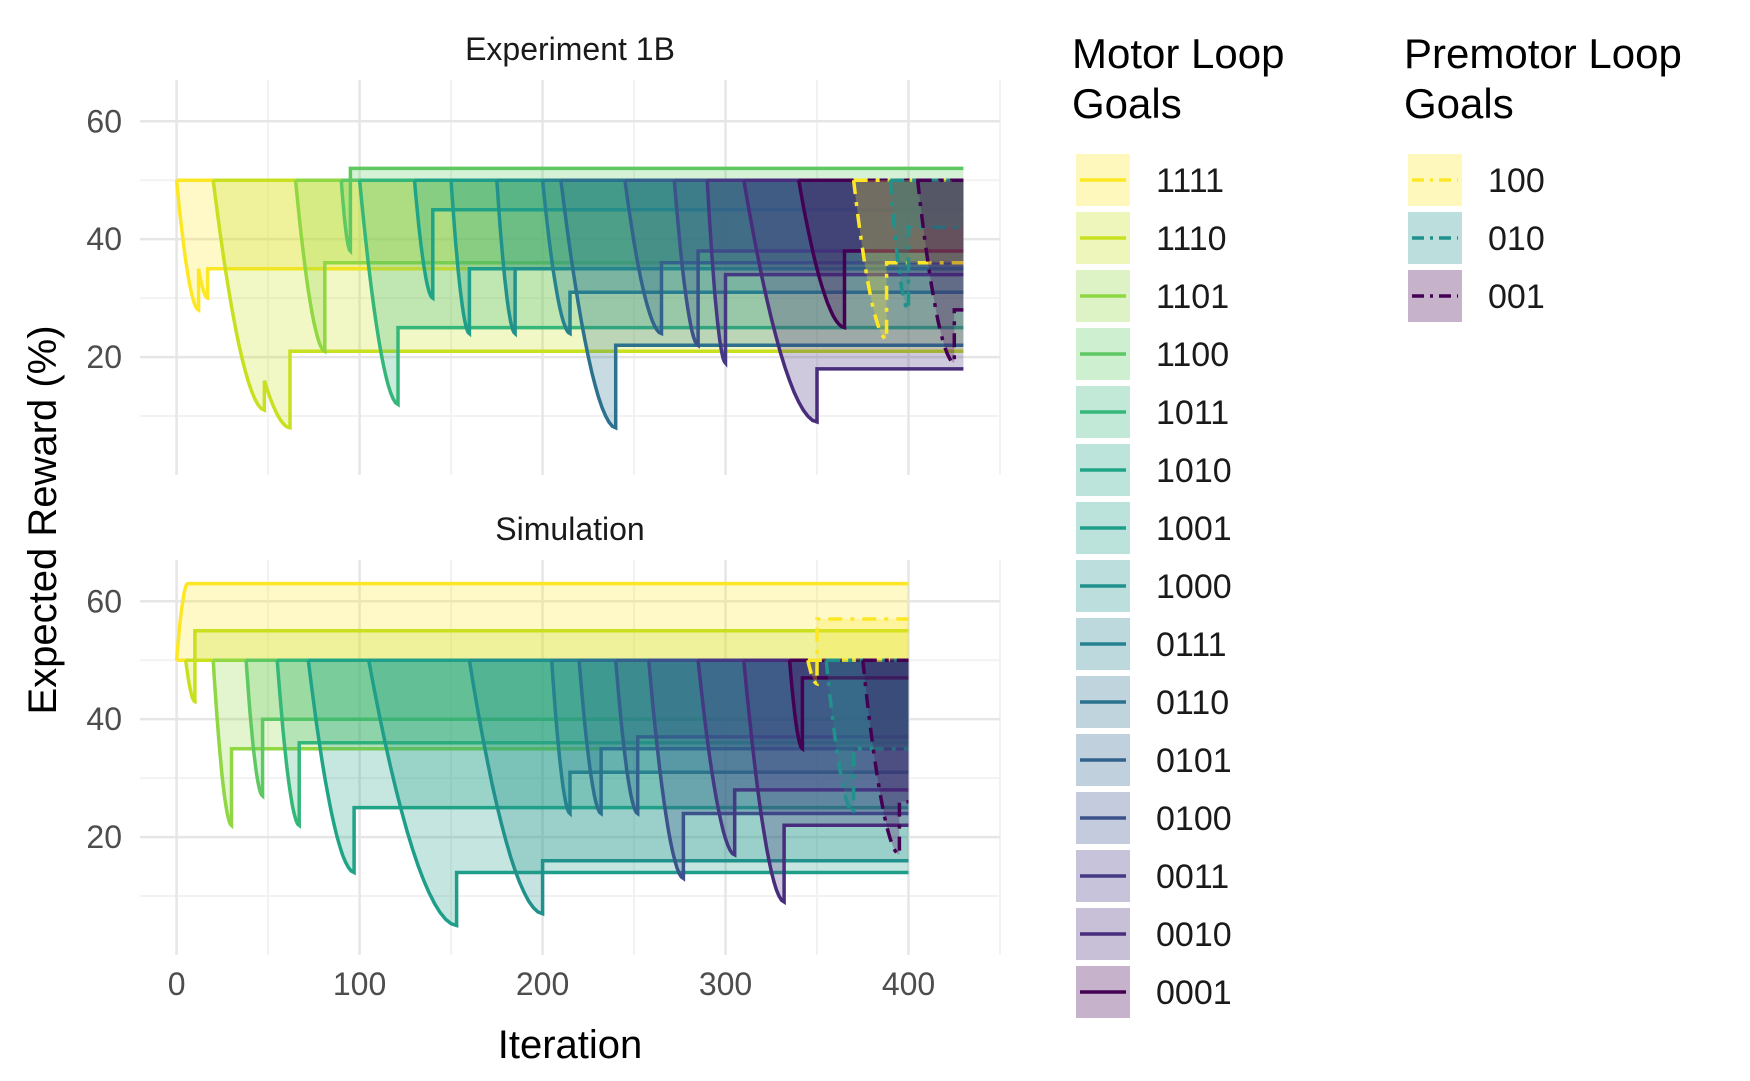  Describe the element at coordinates (1192, 413) in the screenshot. I see `legend-label: 1011` at that location.